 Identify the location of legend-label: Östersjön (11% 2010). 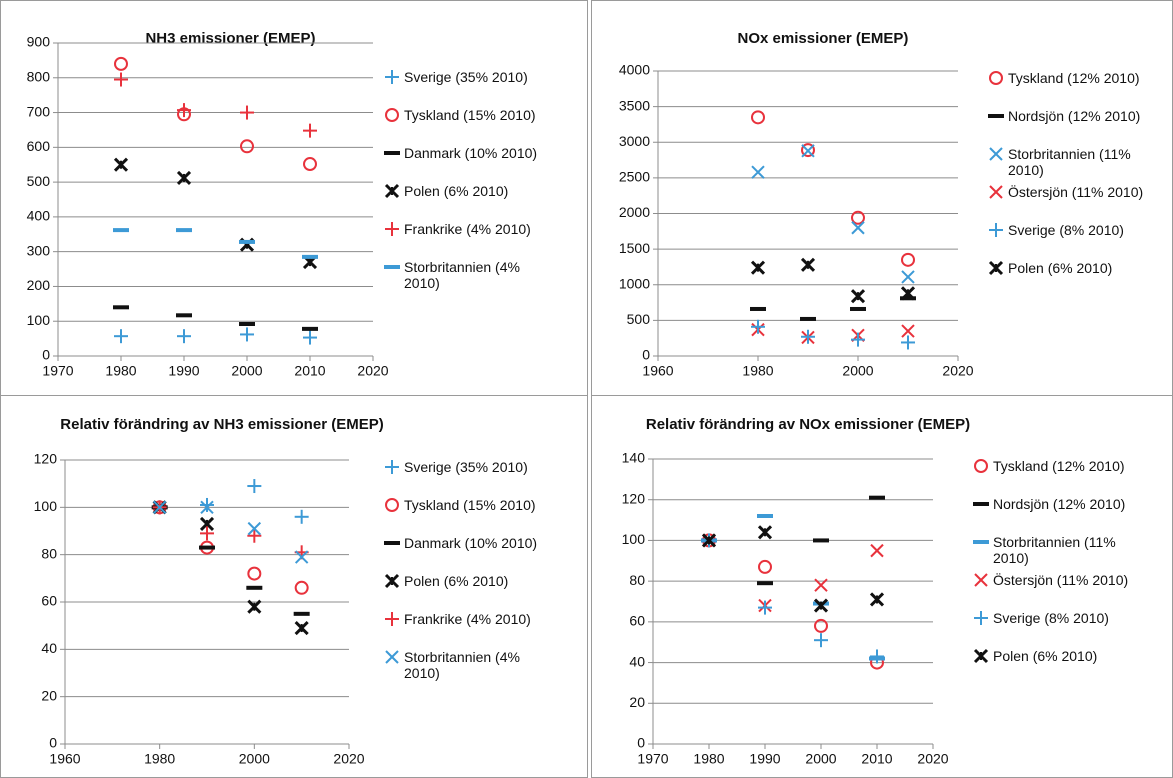
(1061, 580).